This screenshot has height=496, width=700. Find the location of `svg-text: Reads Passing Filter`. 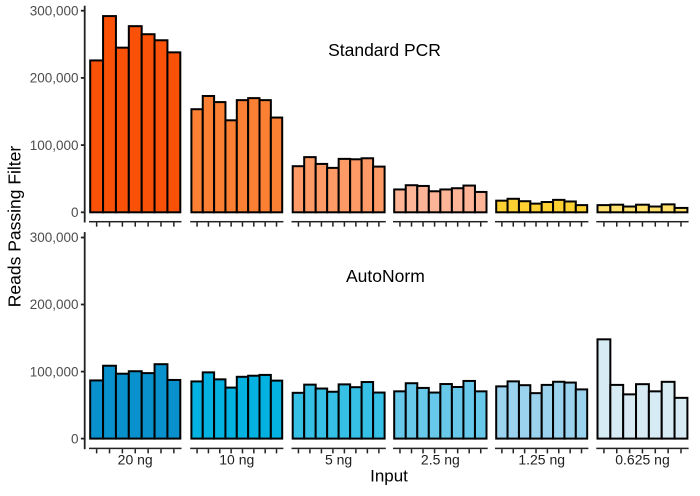

svg-text: Reads Passing Filter is located at coordinates (15, 227).